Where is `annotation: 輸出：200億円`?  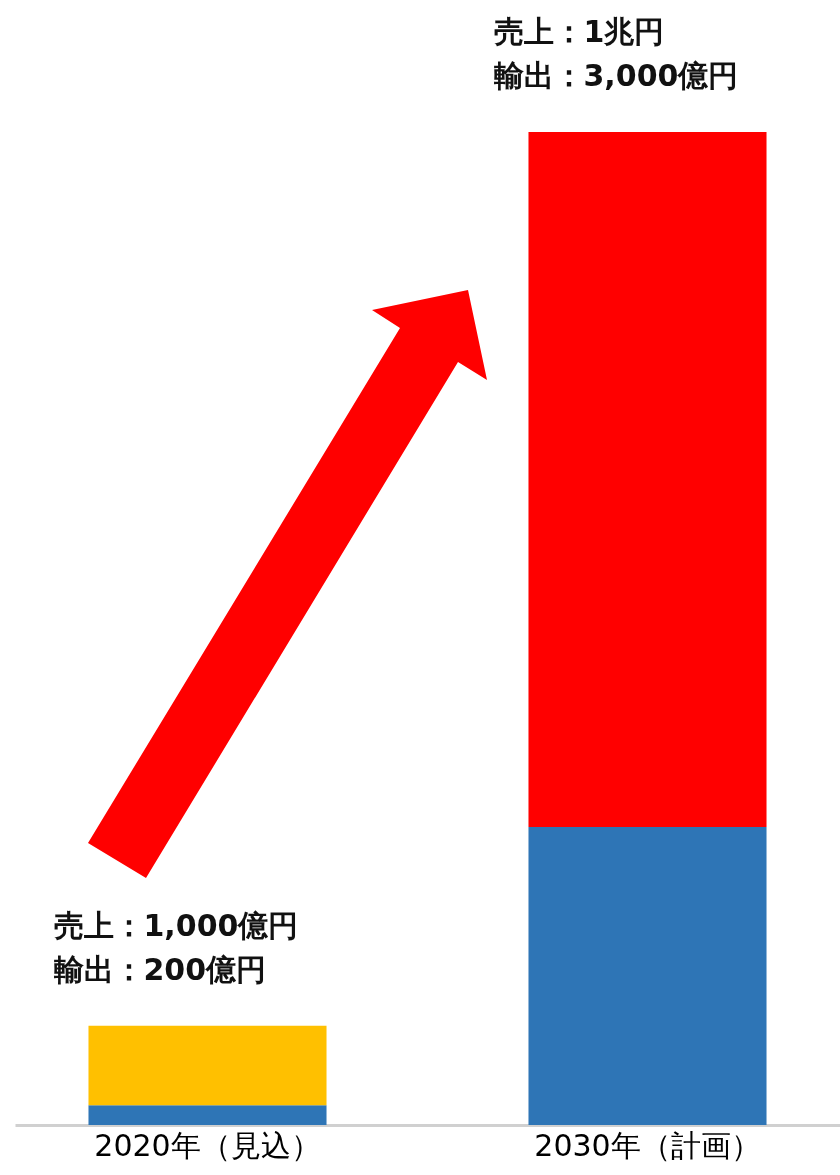 annotation: 輸出：200億円 is located at coordinates (159, 969).